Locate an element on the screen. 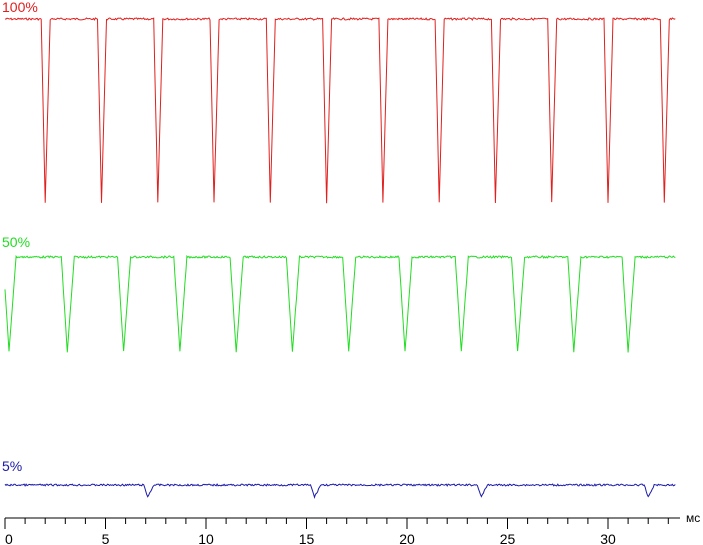 This screenshot has width=703, height=545. x-axis-unit-label: мс is located at coordinates (693, 518).